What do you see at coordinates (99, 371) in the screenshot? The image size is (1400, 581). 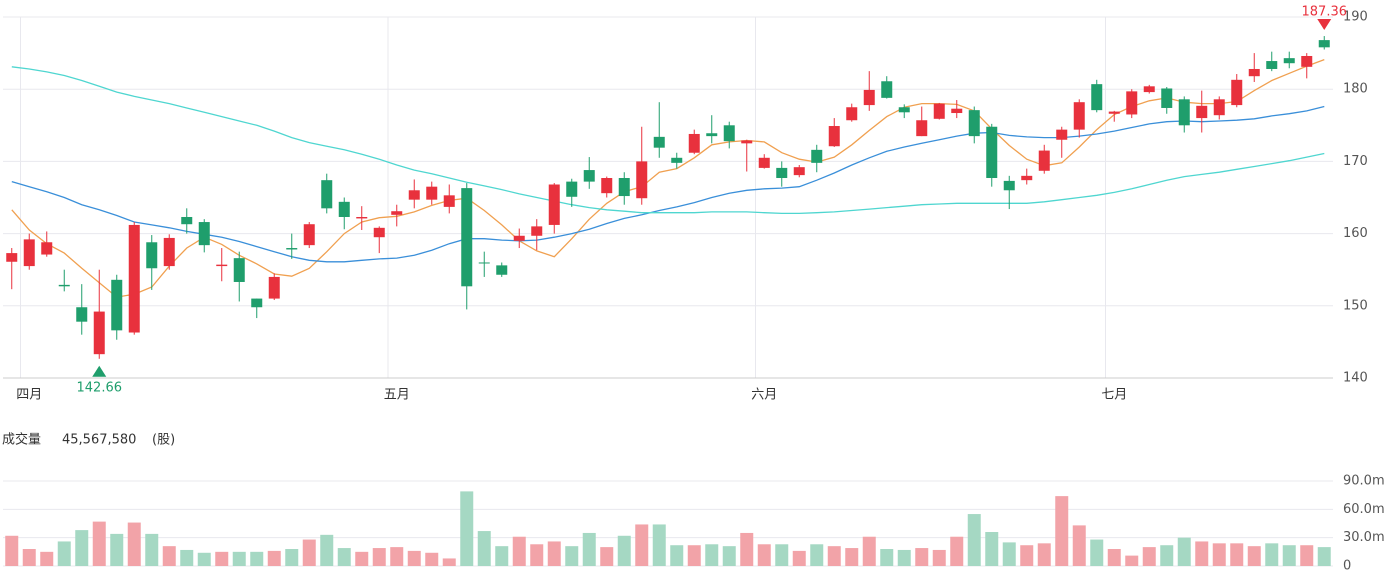 I see `min-marker` at bounding box center [99, 371].